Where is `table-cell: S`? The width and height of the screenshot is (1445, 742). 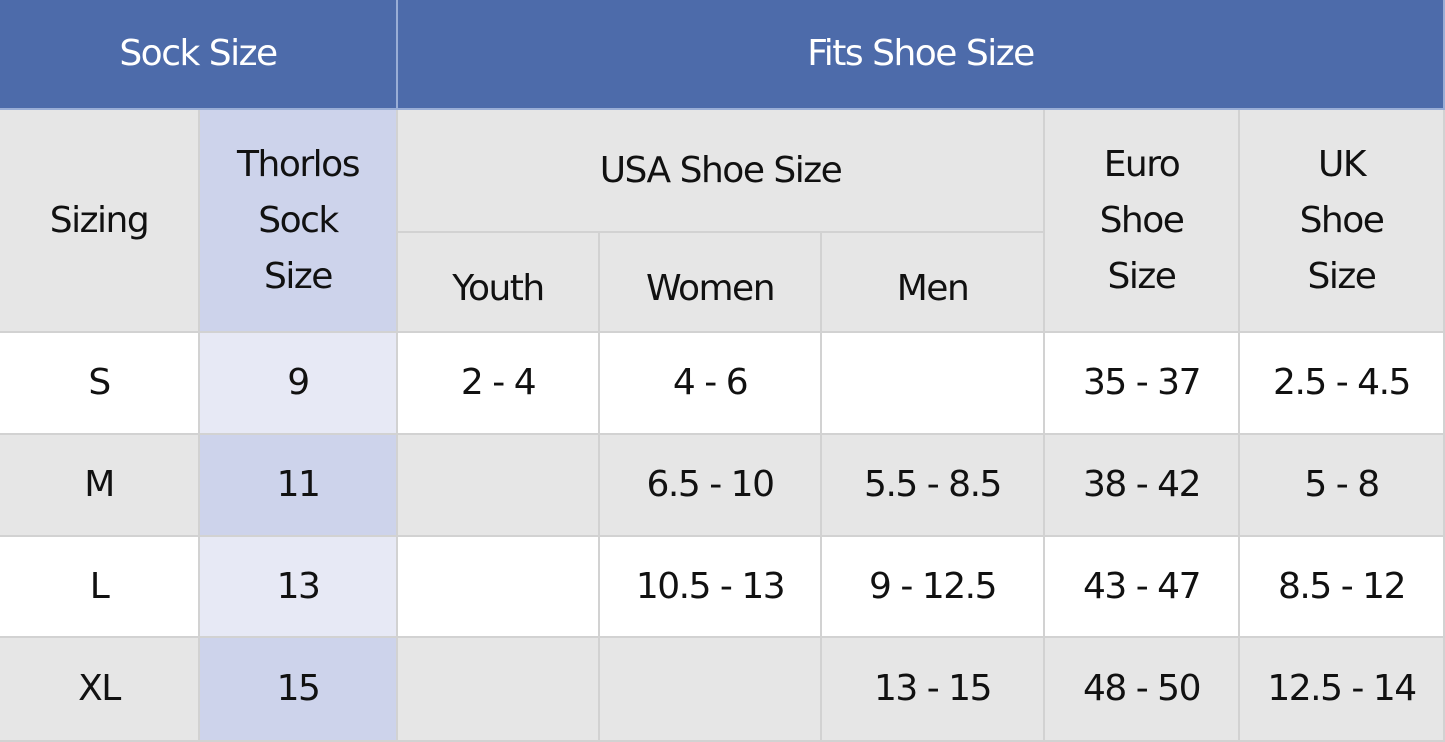
table-cell: S is located at coordinates (100, 384).